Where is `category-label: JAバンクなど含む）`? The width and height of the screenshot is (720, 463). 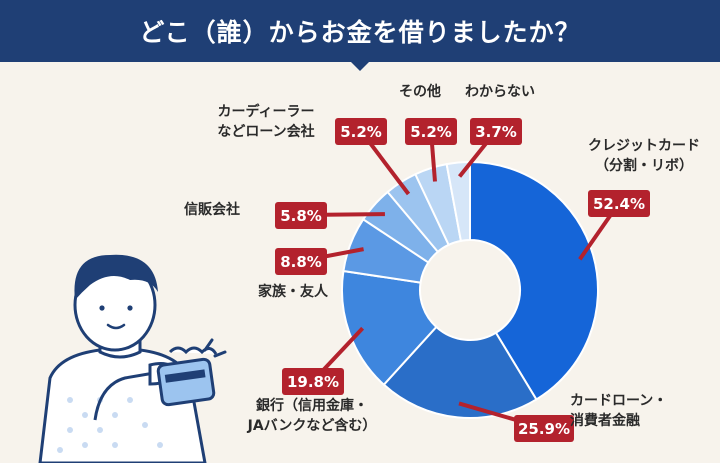
category-label: JAバンクなど含む） is located at coordinates (312, 425).